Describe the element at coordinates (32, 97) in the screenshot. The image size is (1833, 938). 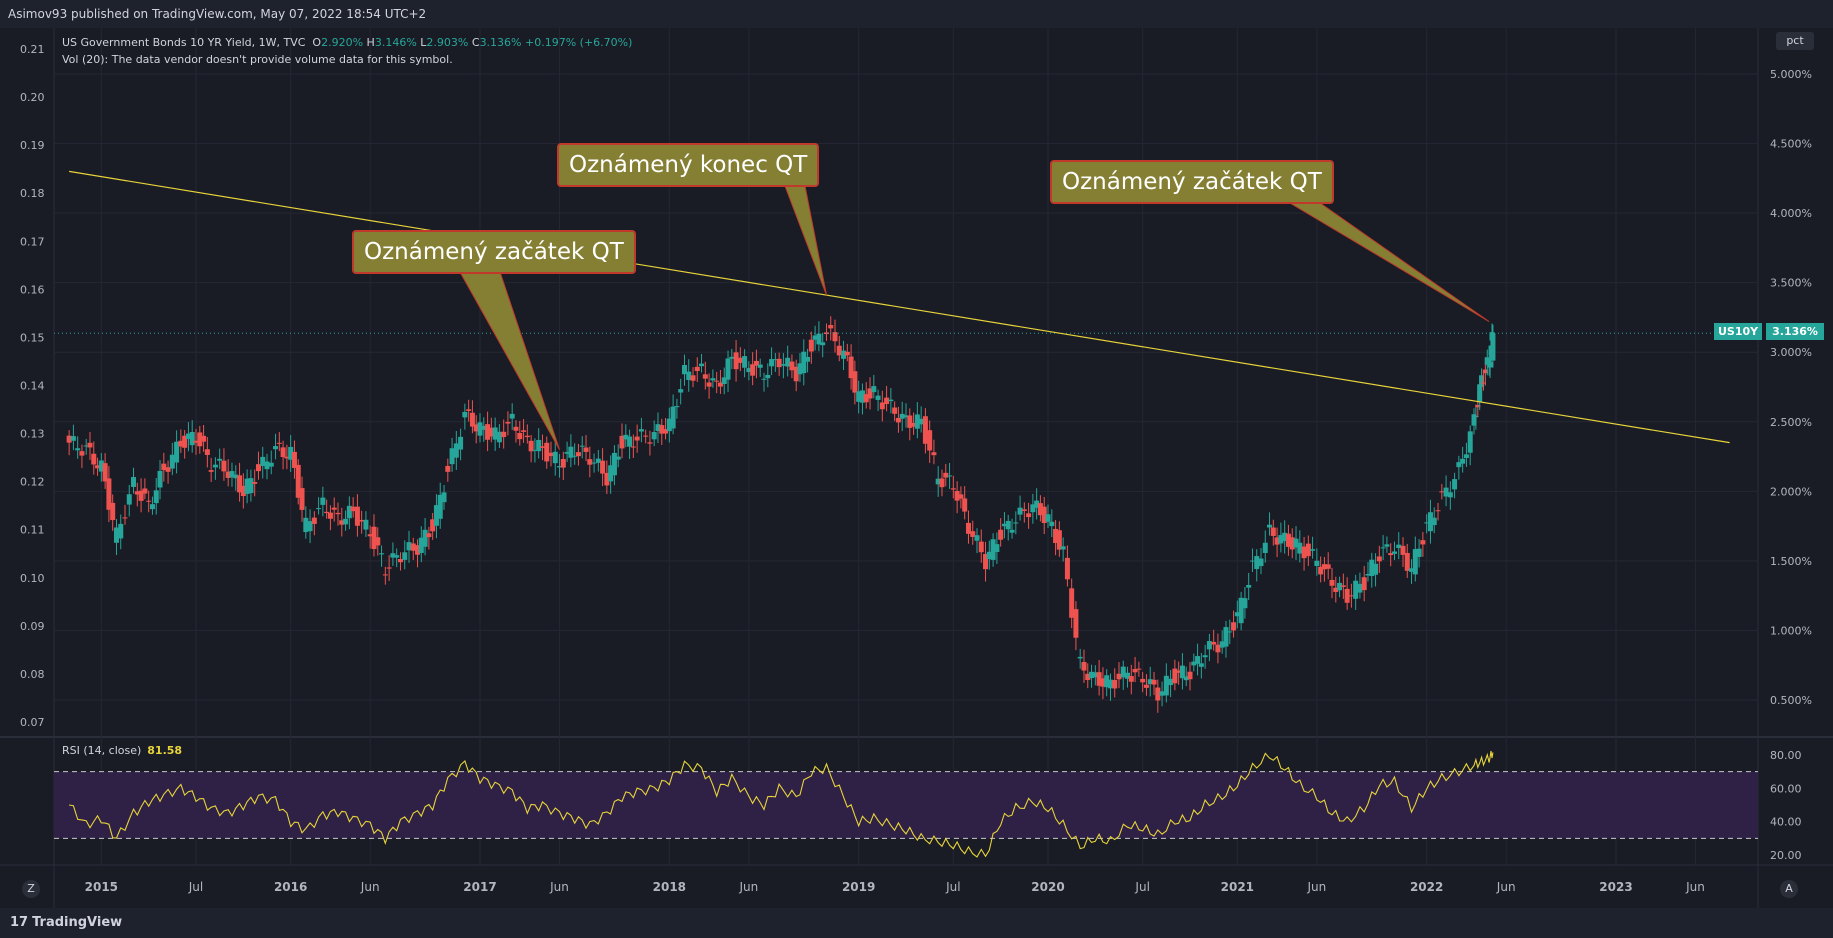
I see `left-axis-tick: 0.20` at that location.